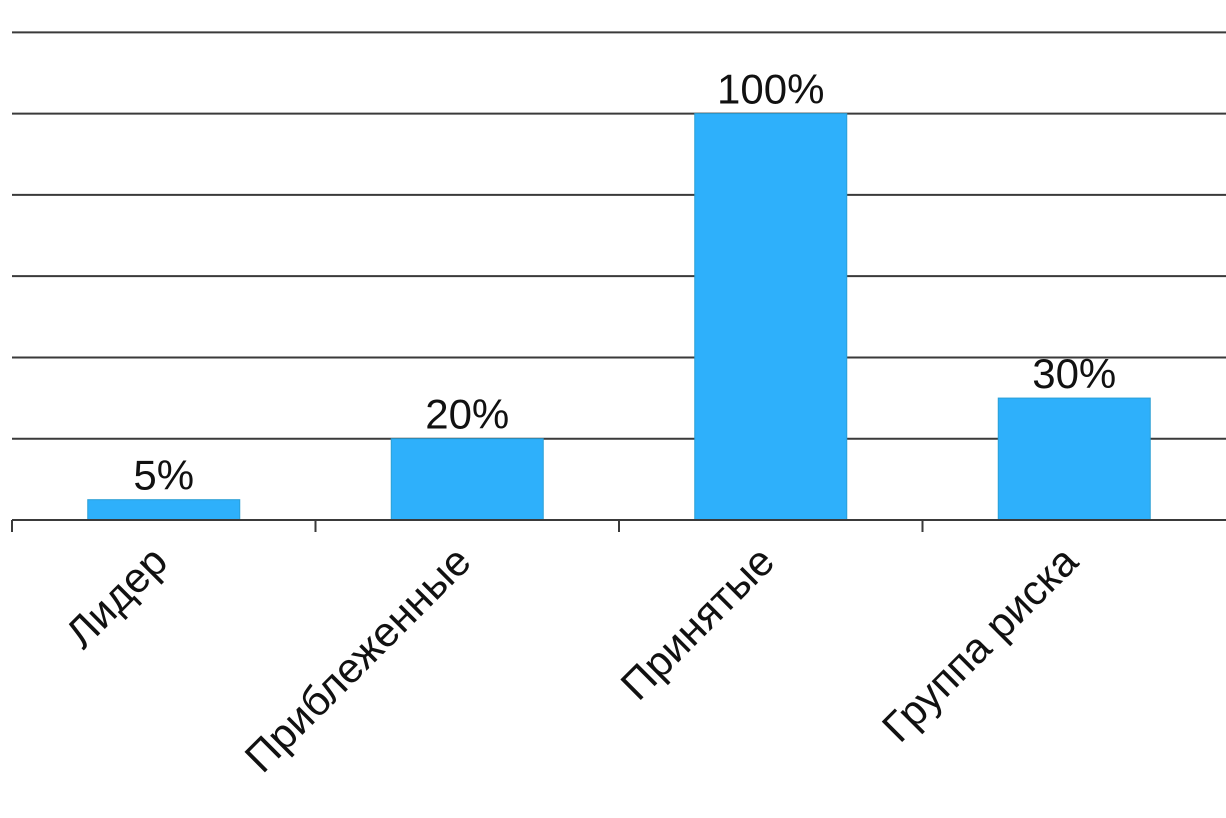 The image size is (1226, 818). Describe the element at coordinates (980, 644) in the screenshot. I see `category-label: Группа риска` at that location.